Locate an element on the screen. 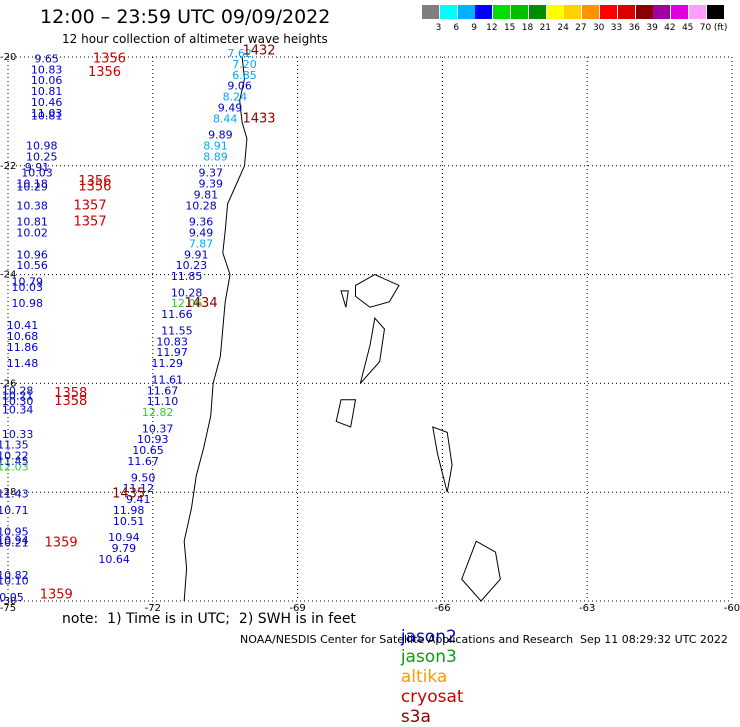  lon-tick-label: -60 is located at coordinates (732, 608).